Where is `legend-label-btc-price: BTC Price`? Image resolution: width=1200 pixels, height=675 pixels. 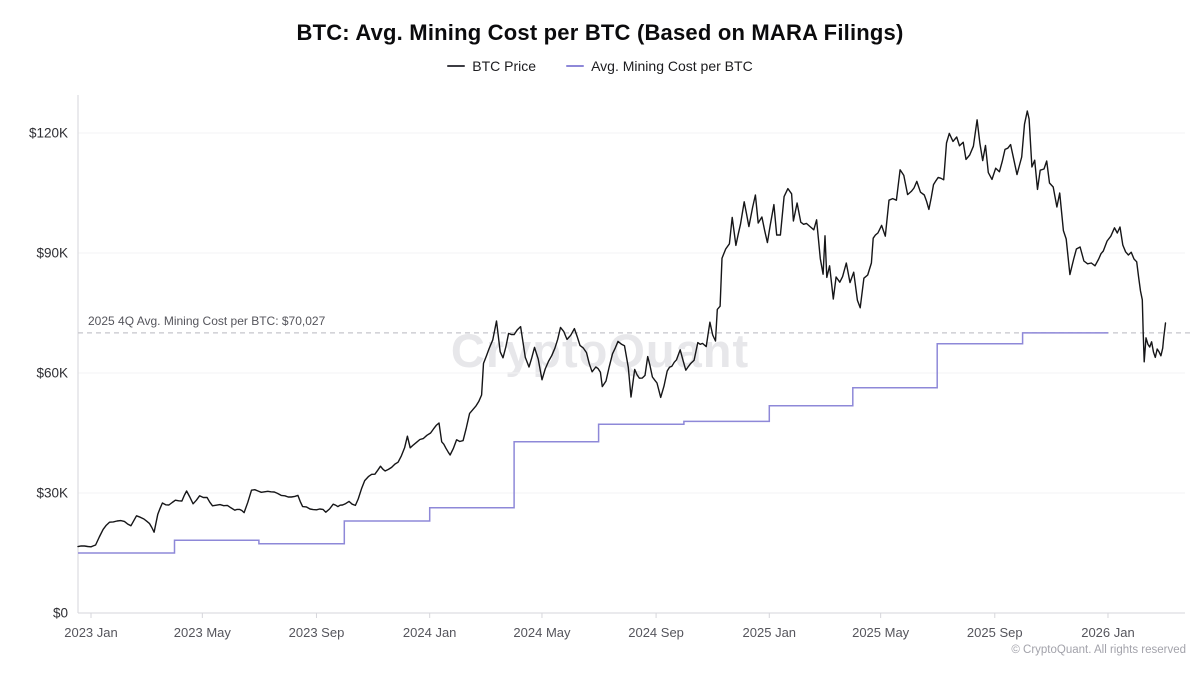
legend-label-btc-price: BTC Price is located at coordinates (504, 66).